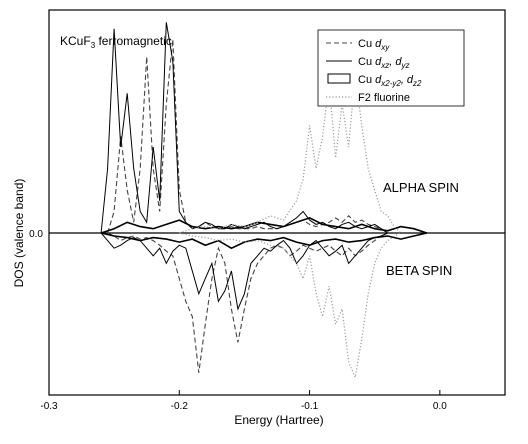 This screenshot has width=528, height=444. I want to click on legend-entry-f2: F2 fluorine, so click(368, 98).